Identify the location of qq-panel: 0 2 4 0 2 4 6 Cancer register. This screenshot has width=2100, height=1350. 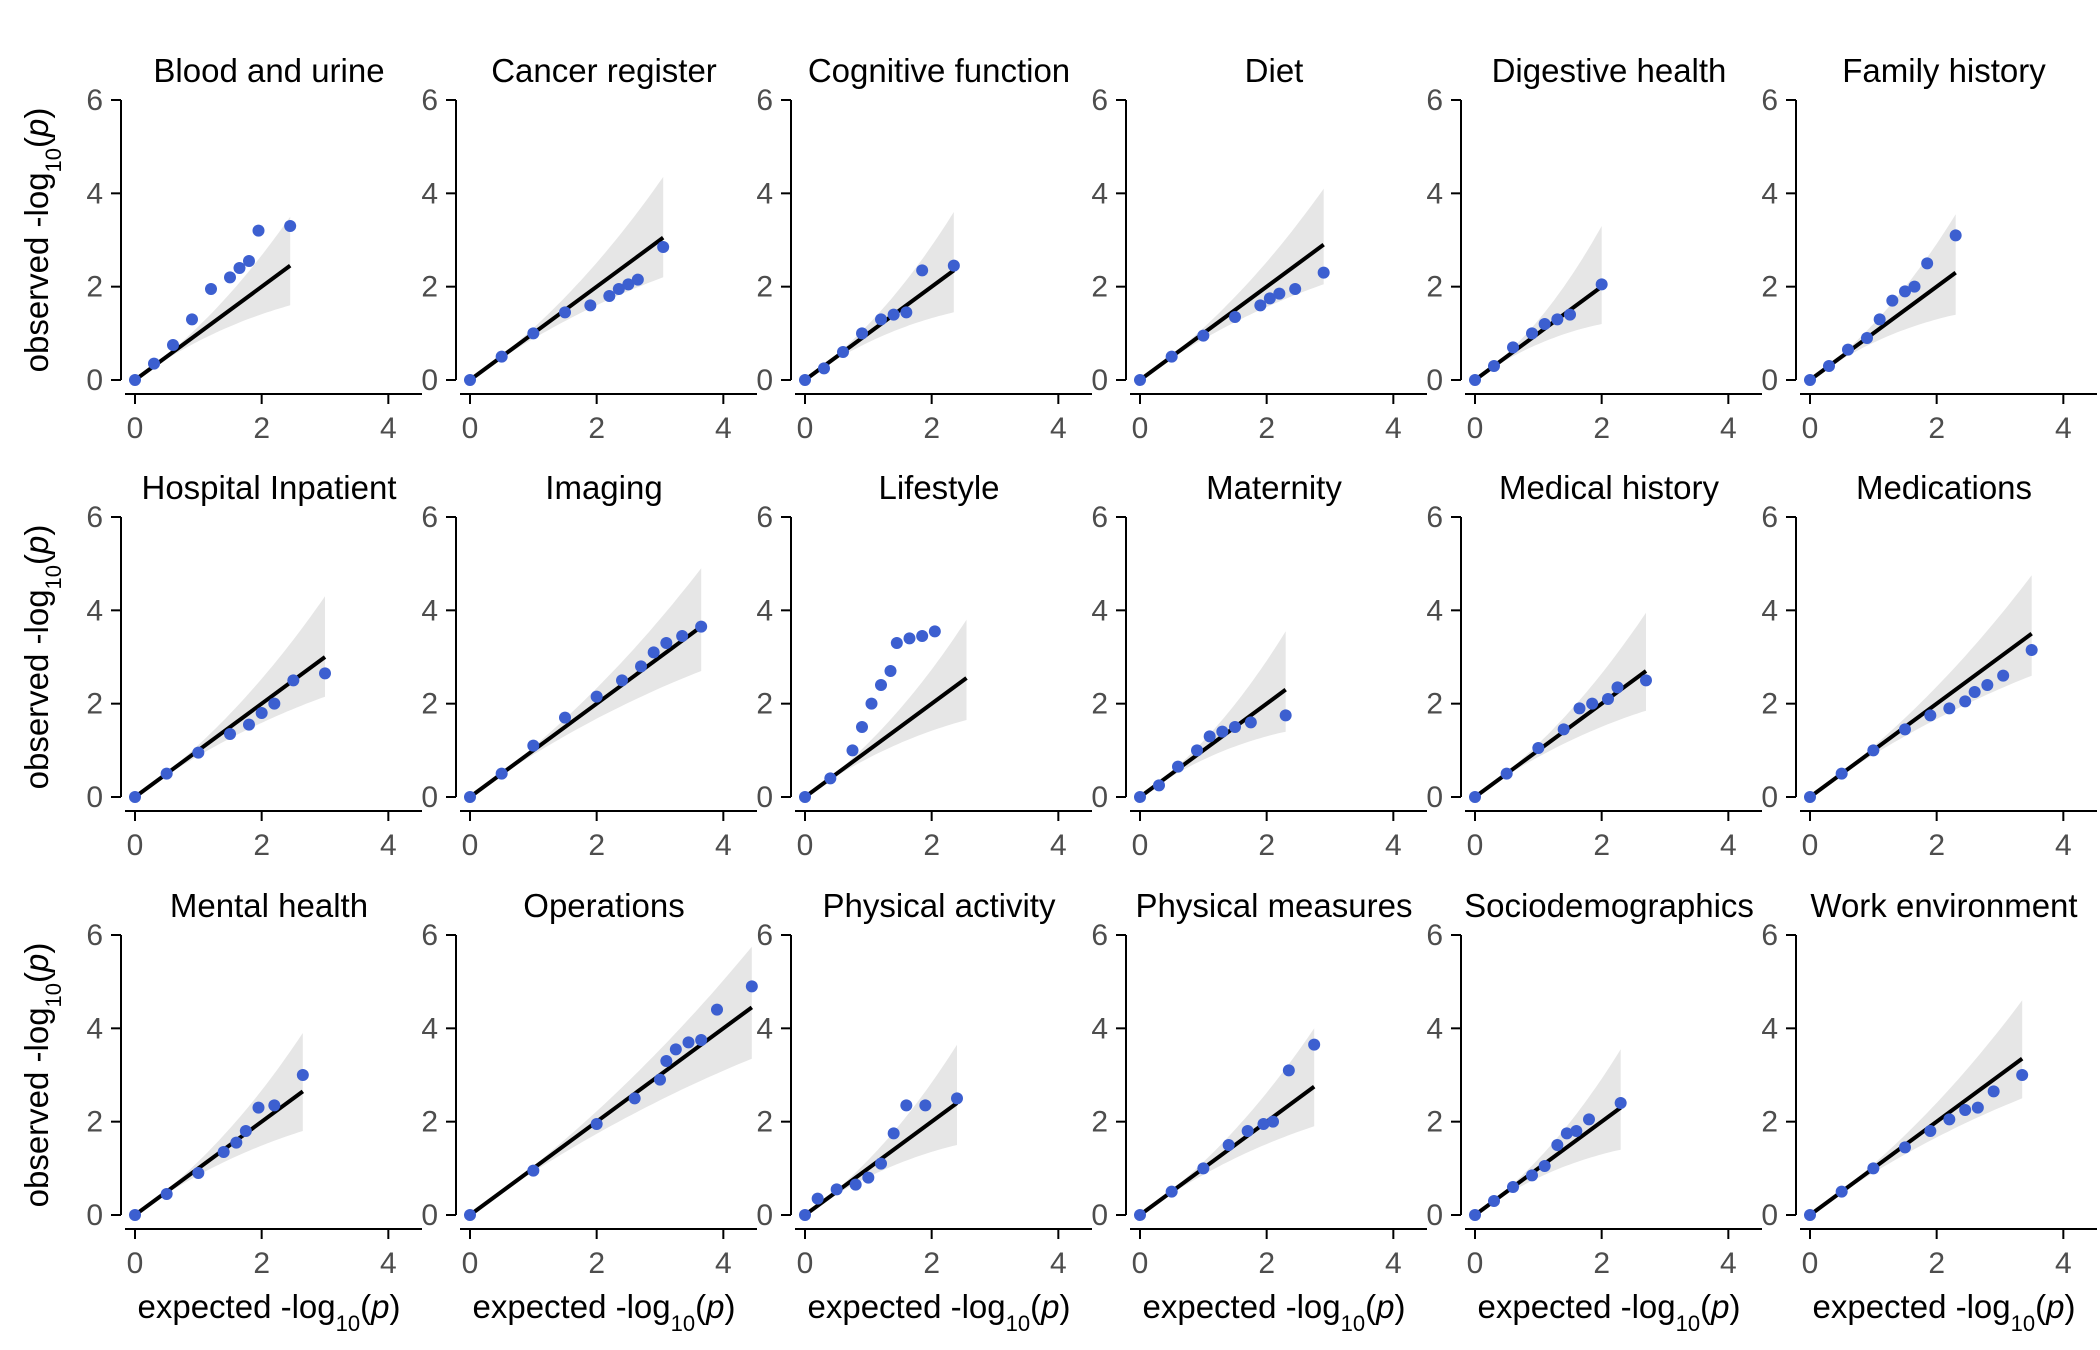
(589, 248).